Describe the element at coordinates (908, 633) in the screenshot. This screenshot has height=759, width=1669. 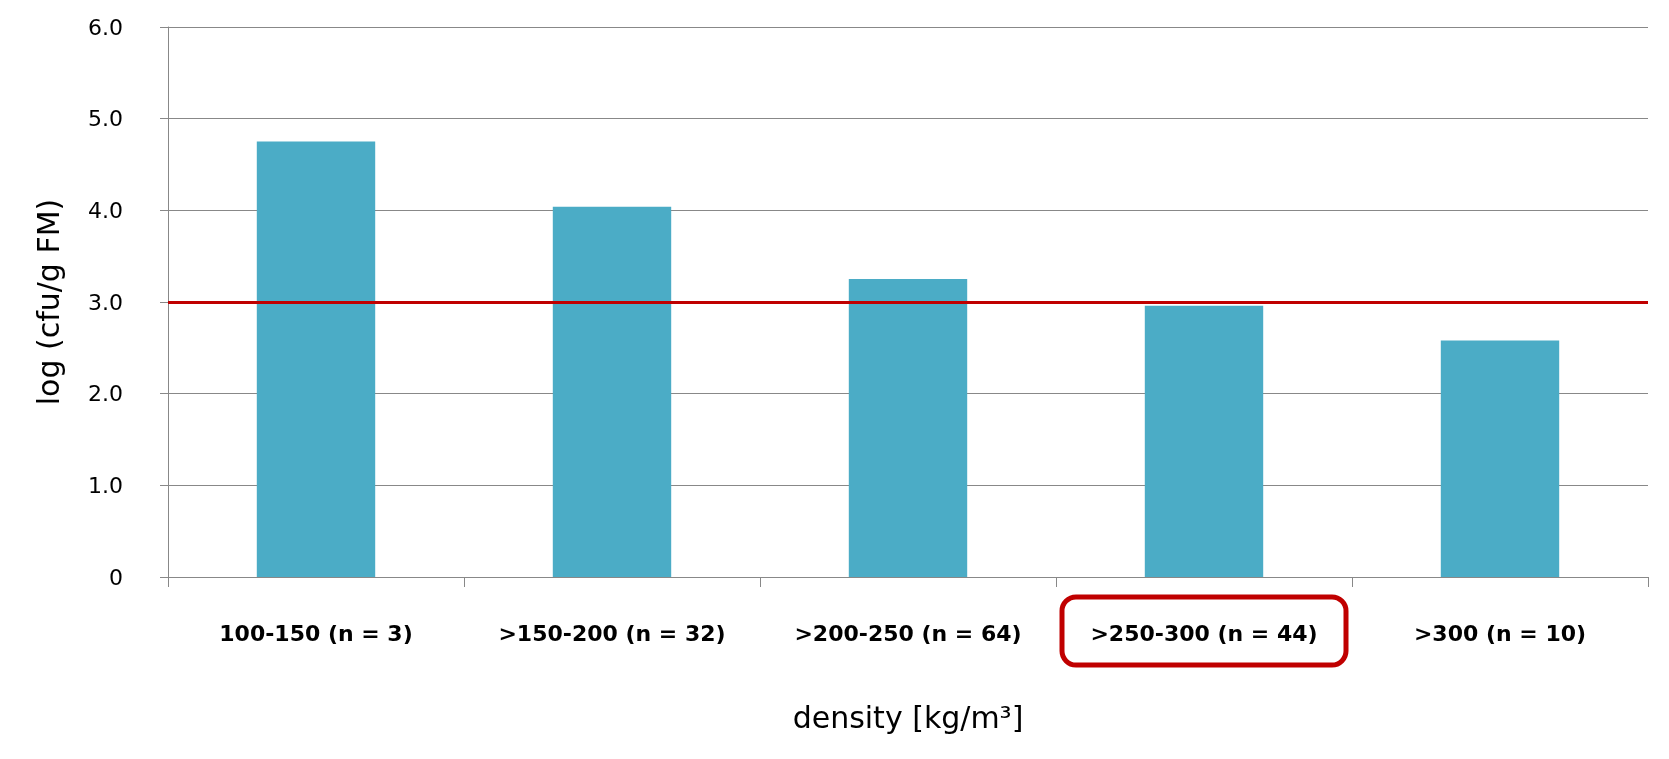
I see `x-tick-label: >200-250 (n = 64)` at that location.